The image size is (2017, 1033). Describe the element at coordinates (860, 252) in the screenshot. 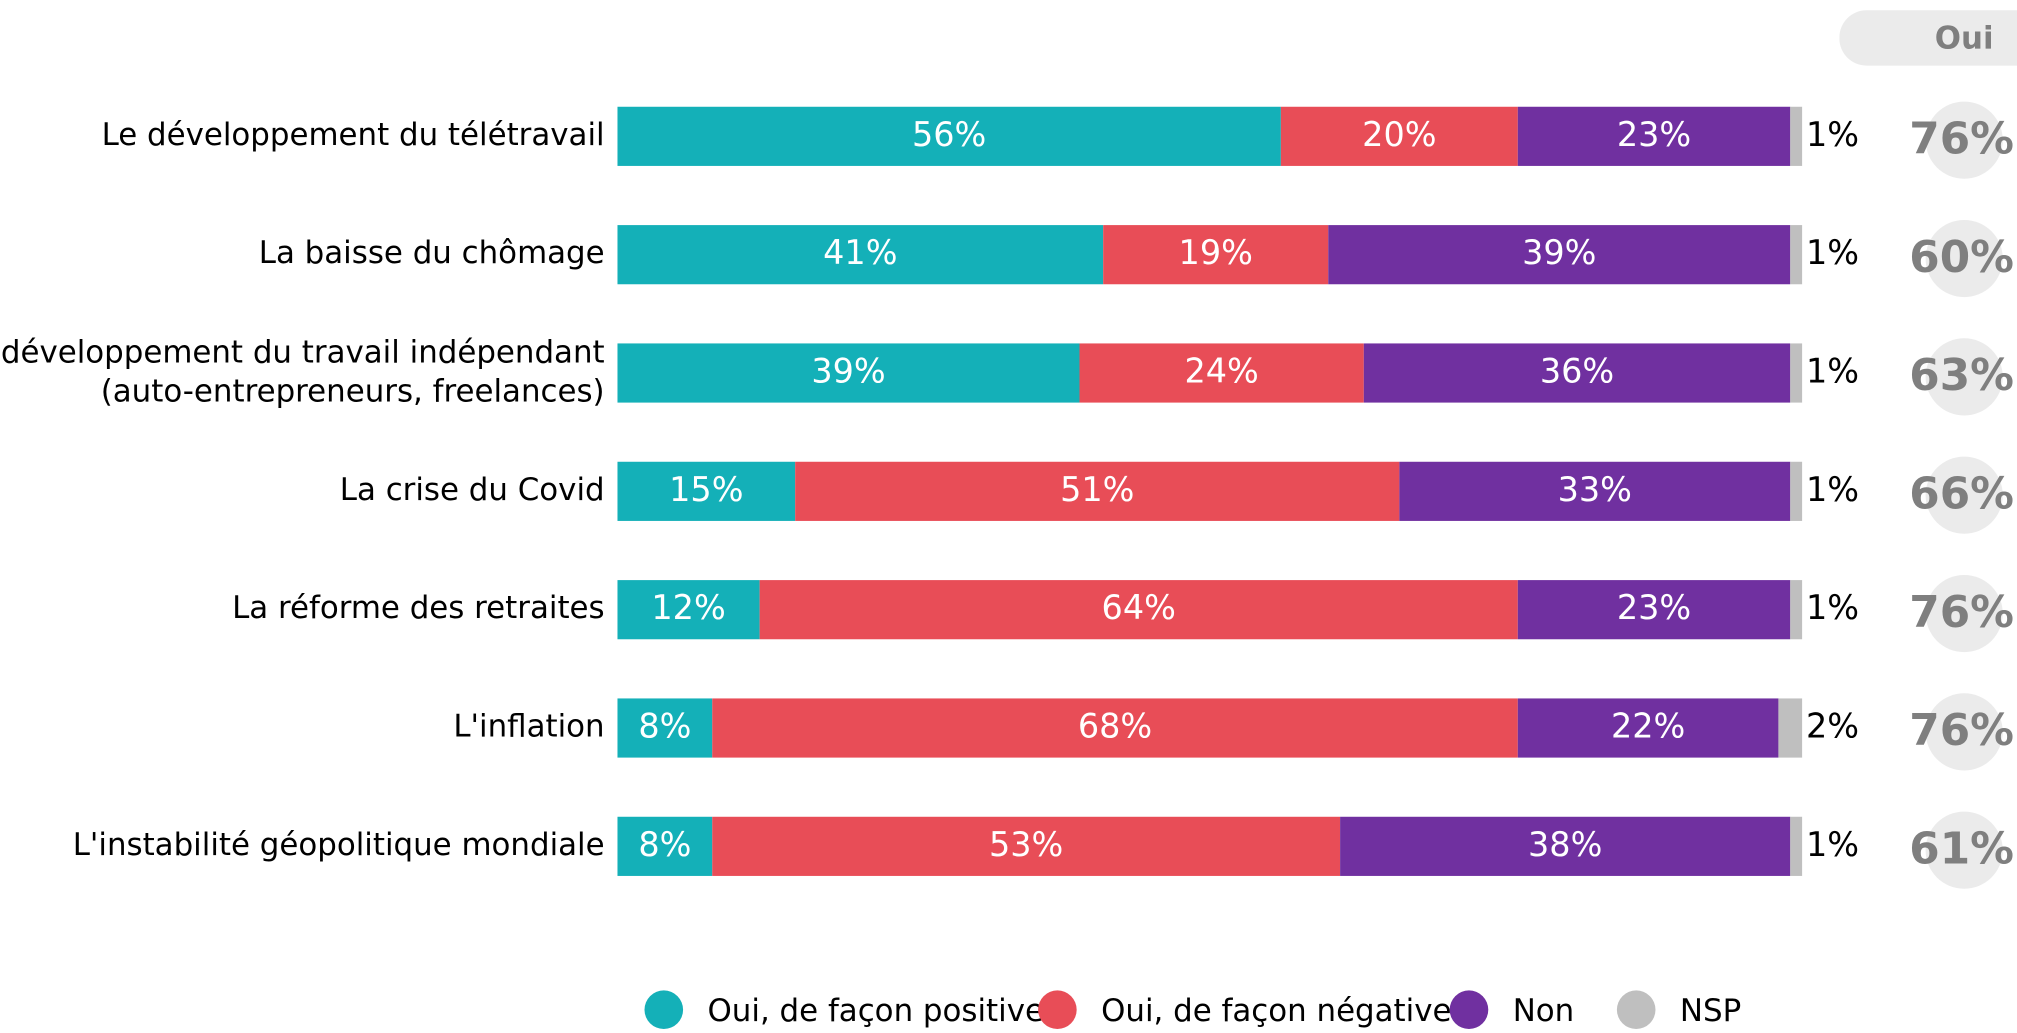

I see `value-label: 41%` at that location.